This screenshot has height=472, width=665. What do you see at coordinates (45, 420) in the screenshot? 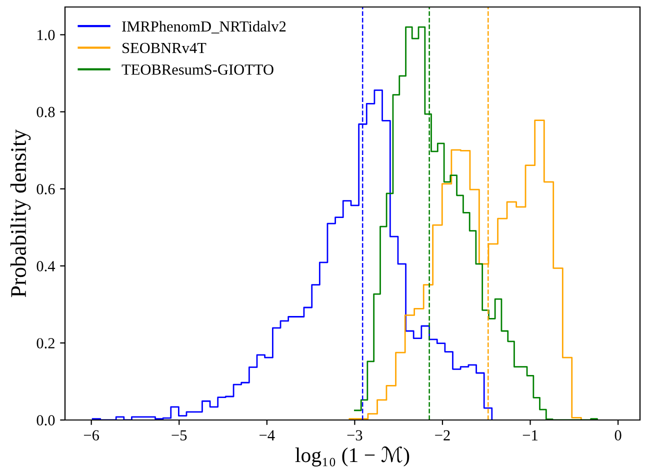
I see `y-tick-label: 0.0` at bounding box center [45, 420].